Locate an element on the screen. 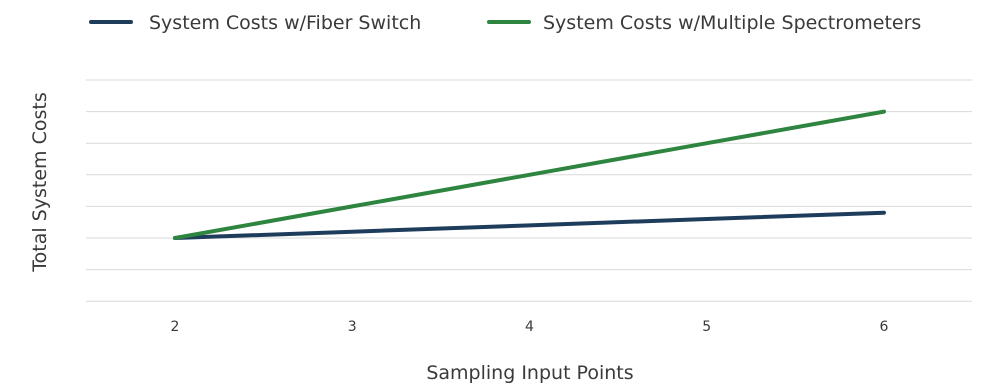 This screenshot has width=981, height=384. x-axis-tick-labels: 2 3 4 5 6 is located at coordinates (530, 327).